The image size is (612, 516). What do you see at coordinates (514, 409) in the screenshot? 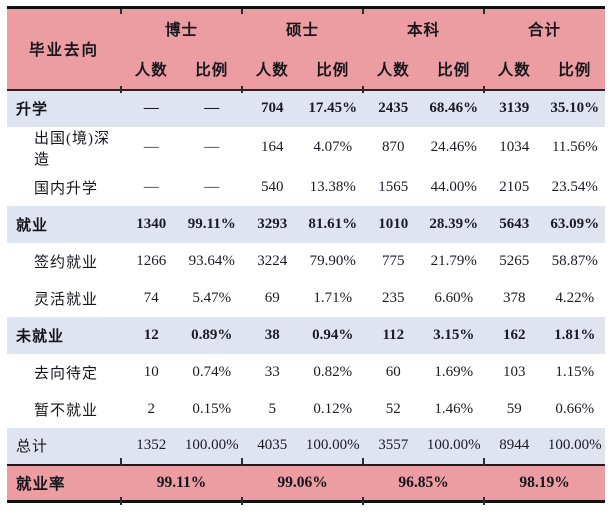
I see `cell: 59` at bounding box center [514, 409].